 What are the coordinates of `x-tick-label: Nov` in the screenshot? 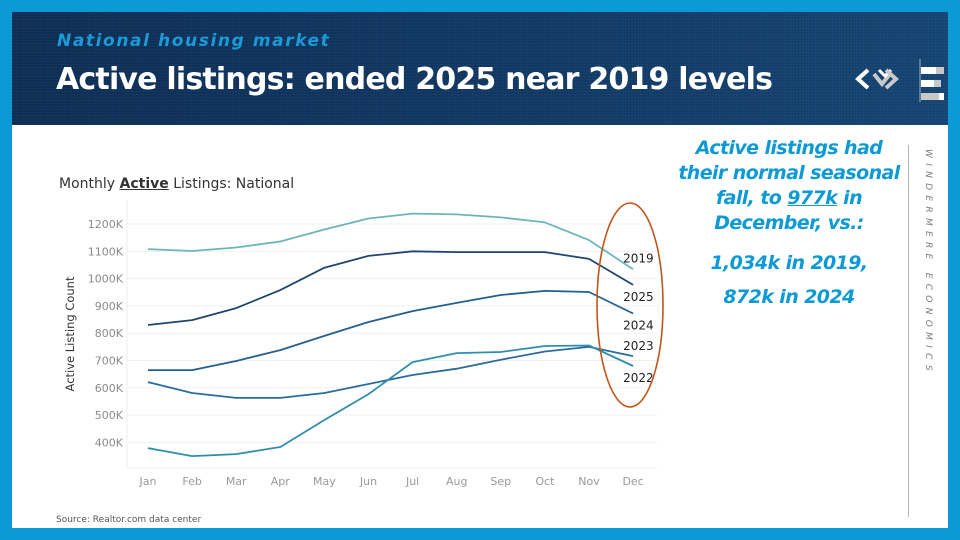 It's located at (589, 481).